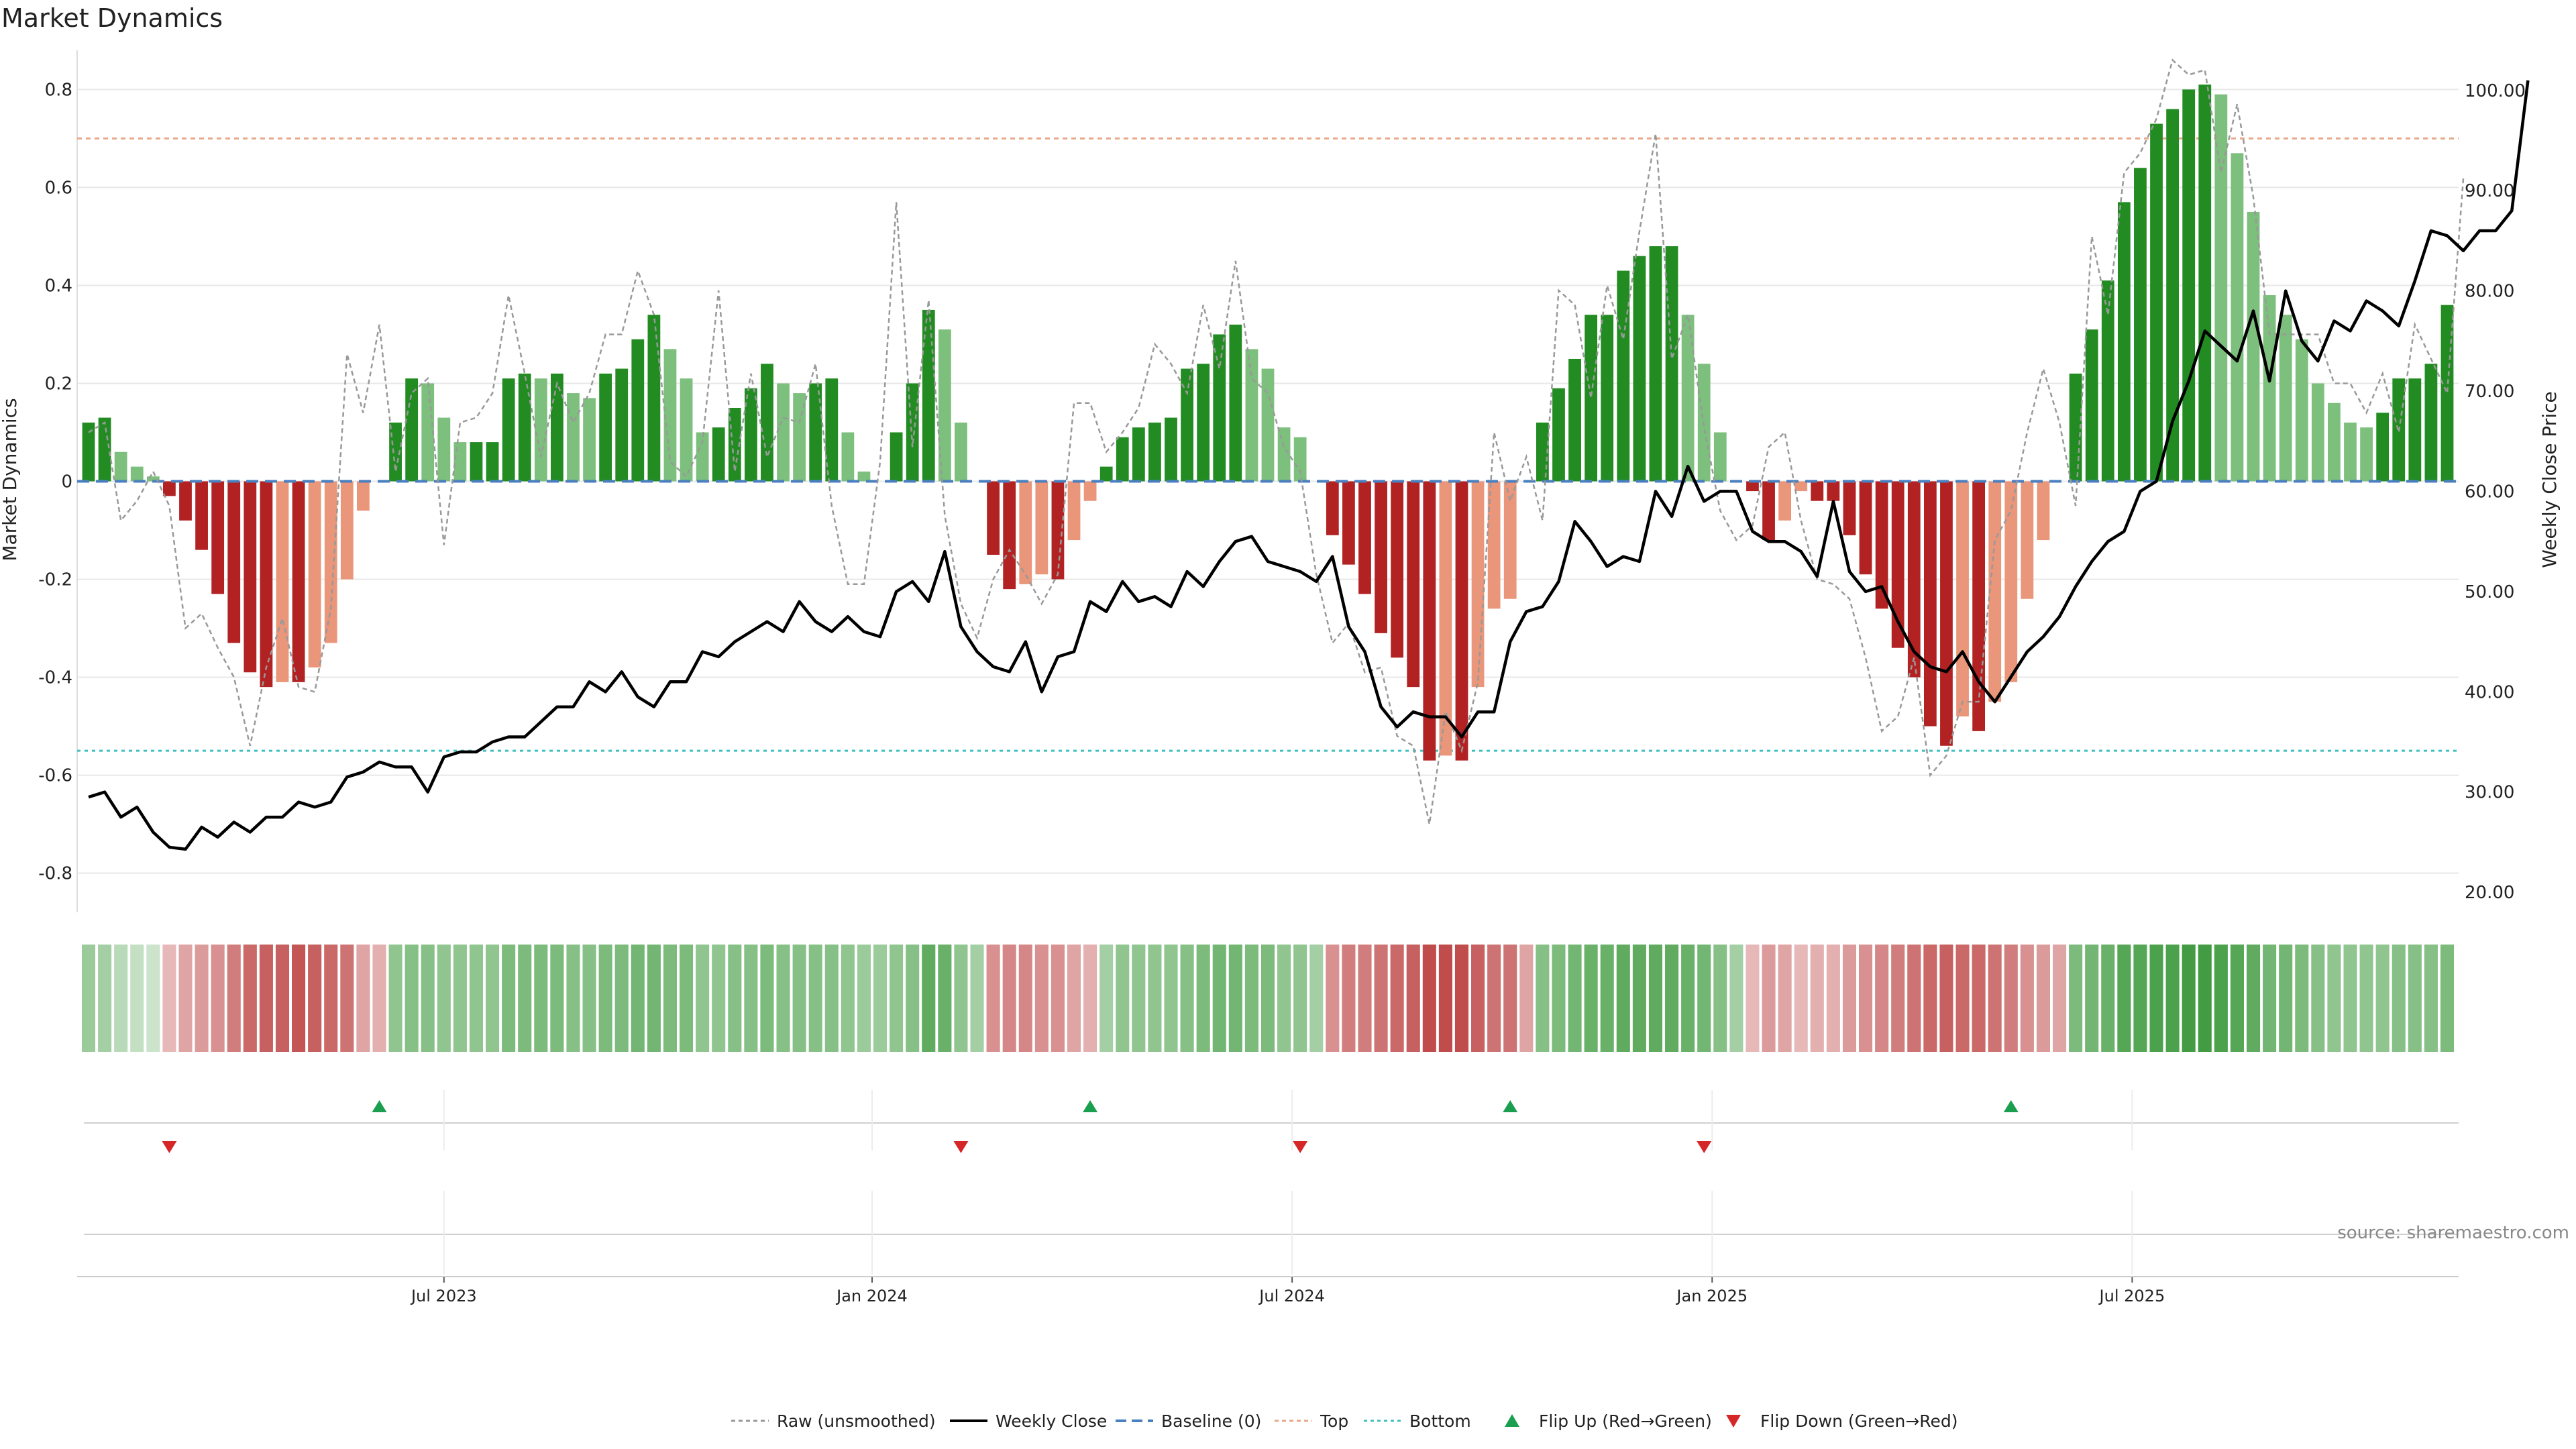 The image size is (2576, 1449). What do you see at coordinates (2011, 1106) in the screenshot?
I see `flip-up-marker` at bounding box center [2011, 1106].